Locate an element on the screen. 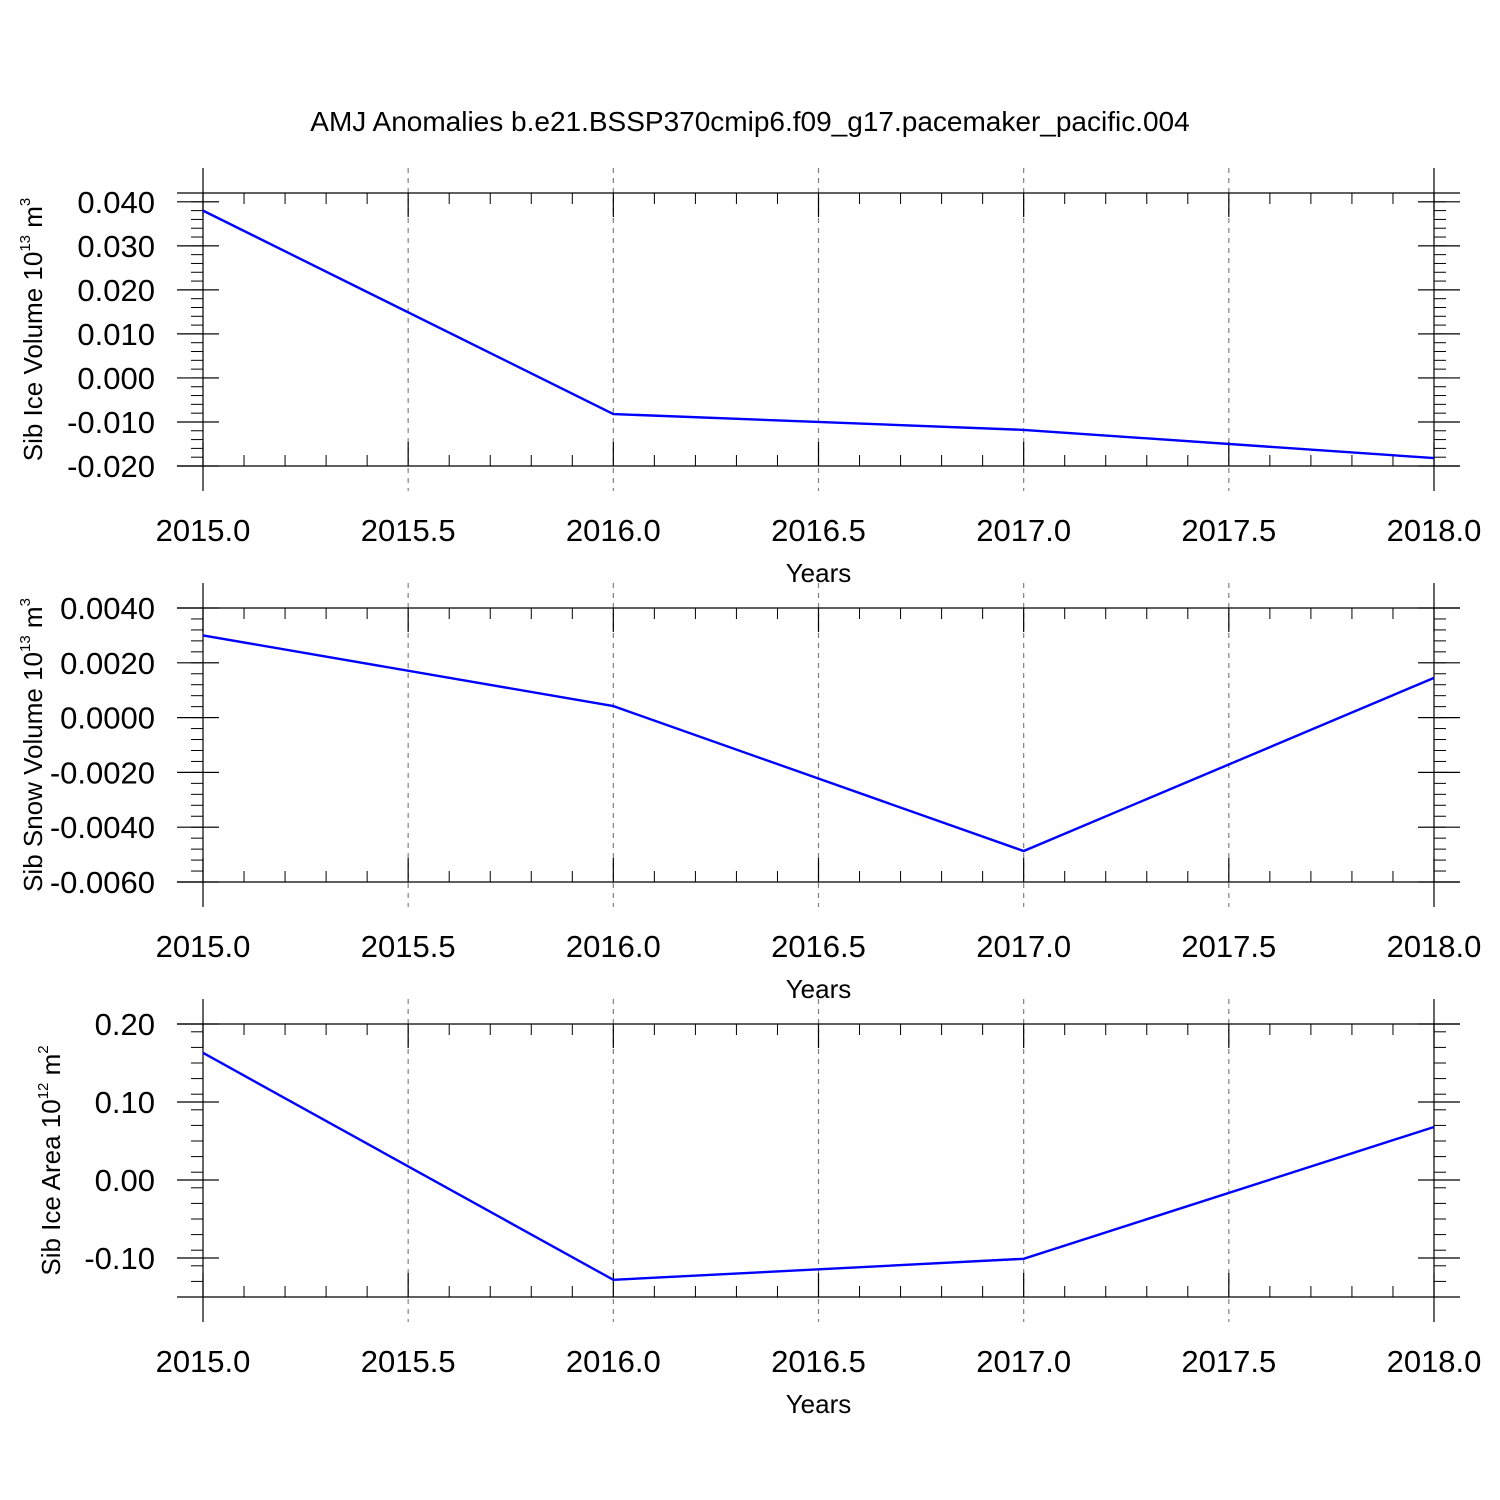 The width and height of the screenshot is (1500, 1500). y-tick-label: -0.0060 is located at coordinates (102, 882).